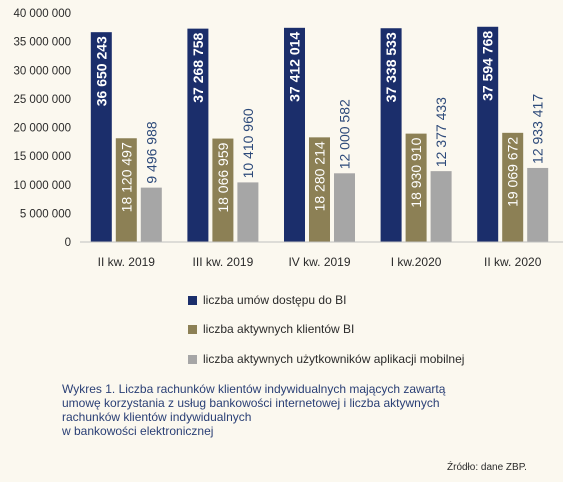 This screenshot has height=482, width=563. Describe the element at coordinates (320, 176) in the screenshot. I see `bar-value-label: 18 280 214` at that location.